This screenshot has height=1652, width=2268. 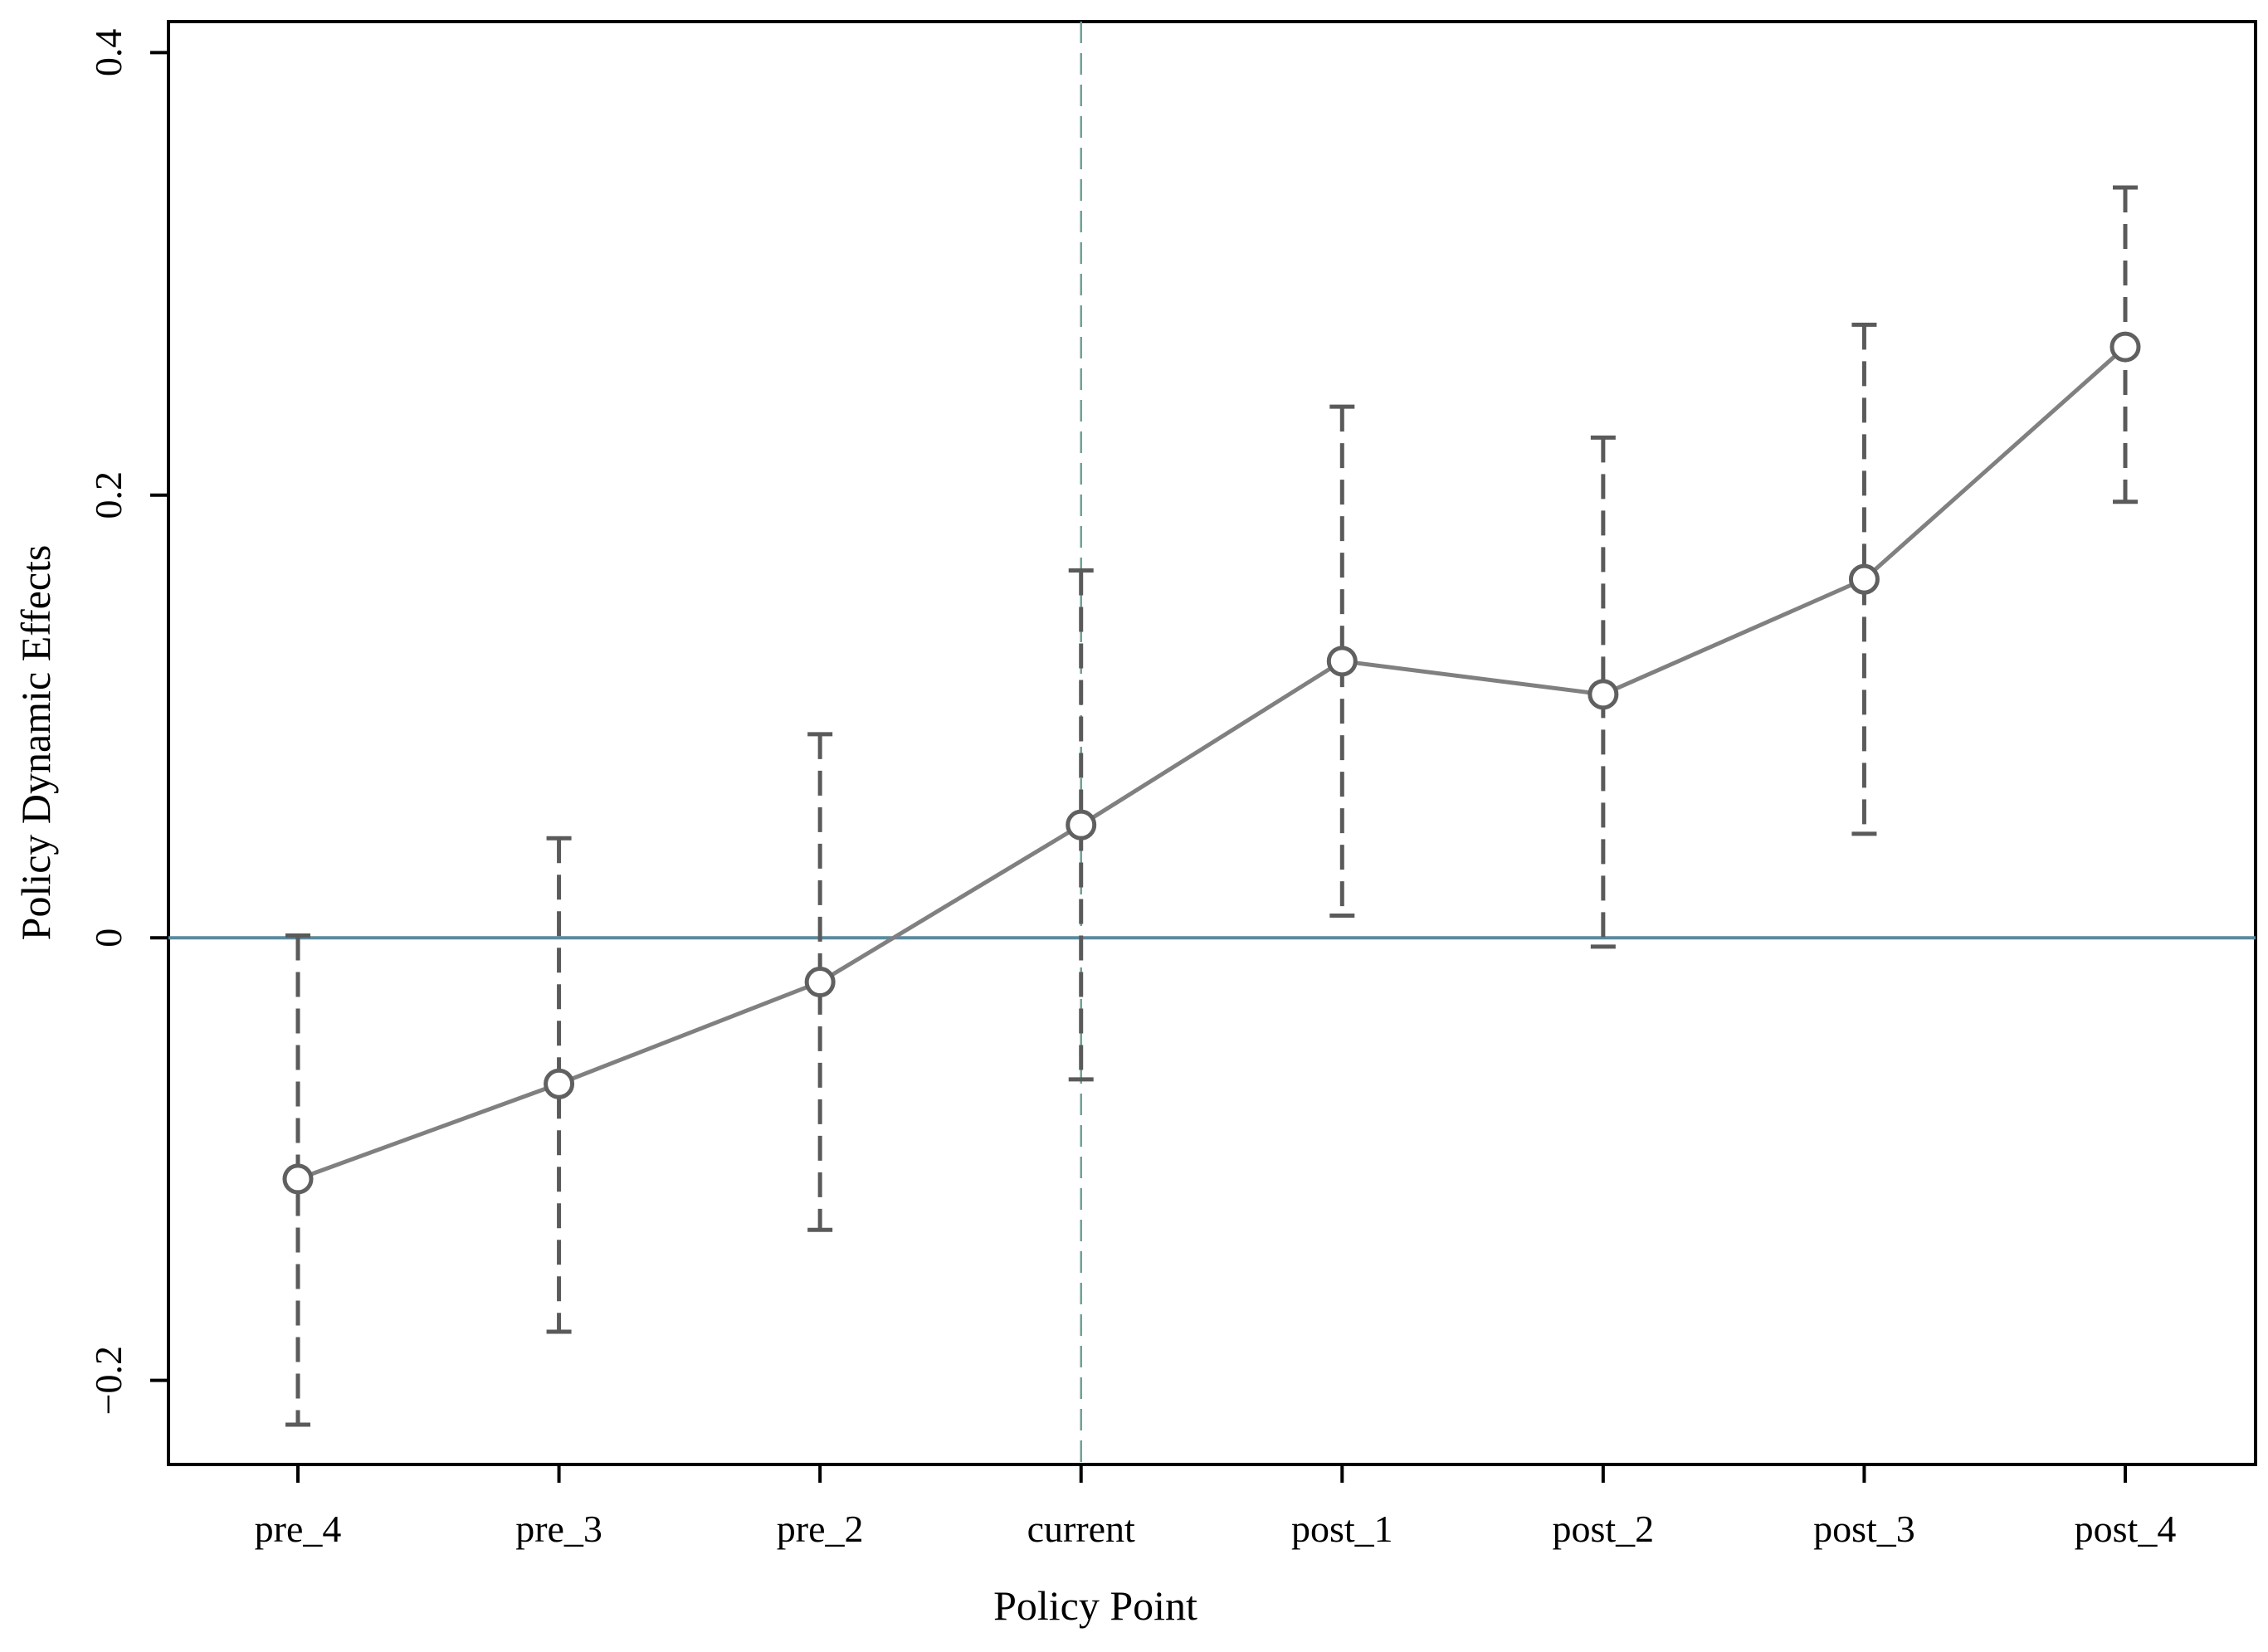 I want to click on y-tick-label: −0.2, so click(x=108, y=1381).